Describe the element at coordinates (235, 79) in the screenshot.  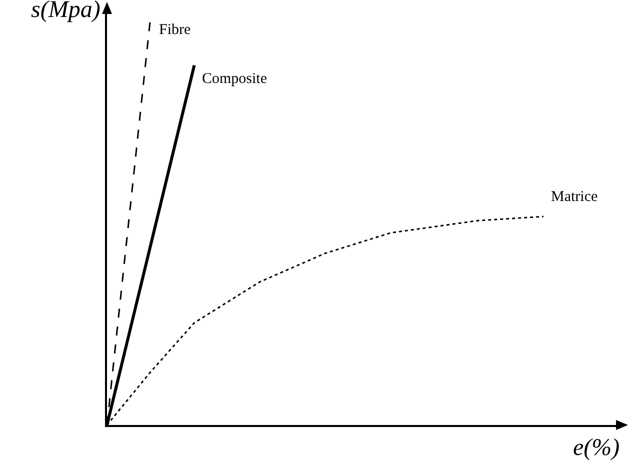
I see `series-label: Composite` at that location.